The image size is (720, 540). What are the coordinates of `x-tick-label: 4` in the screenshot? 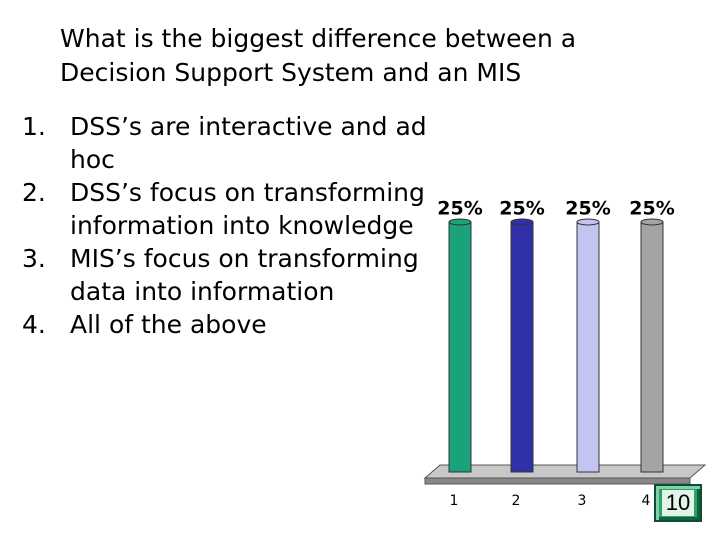 It's located at (646, 501).